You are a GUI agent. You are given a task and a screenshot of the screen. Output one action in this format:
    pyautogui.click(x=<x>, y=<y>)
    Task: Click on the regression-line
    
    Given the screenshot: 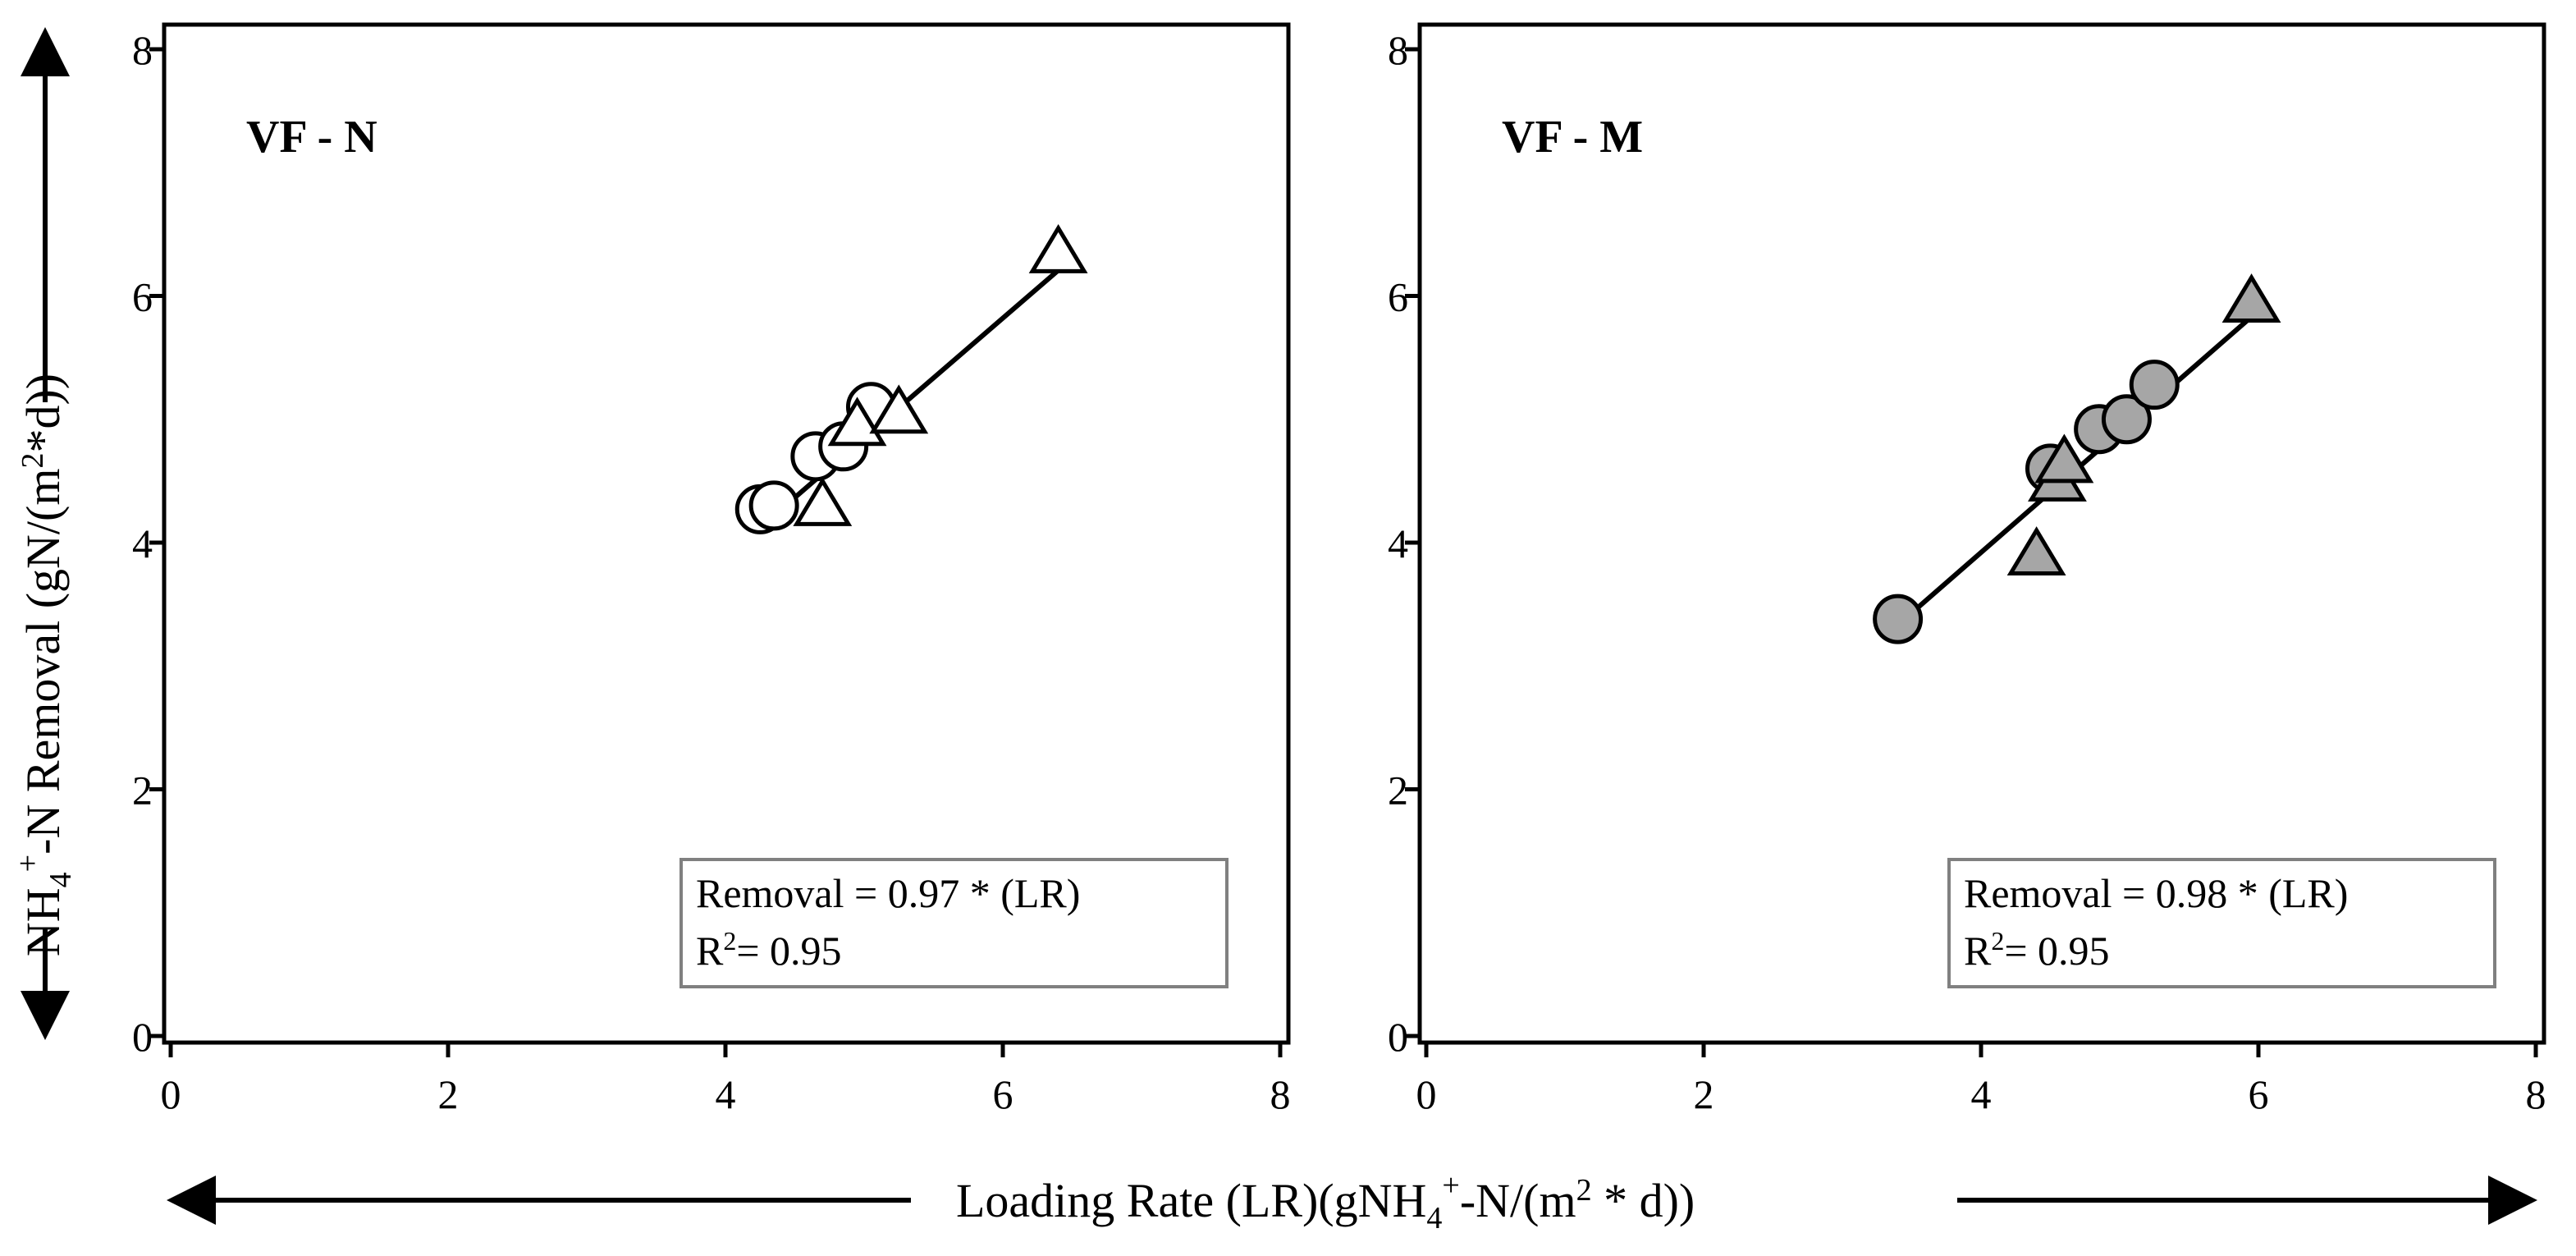 What is the action you would take?
    pyautogui.click(x=909, y=398)
    